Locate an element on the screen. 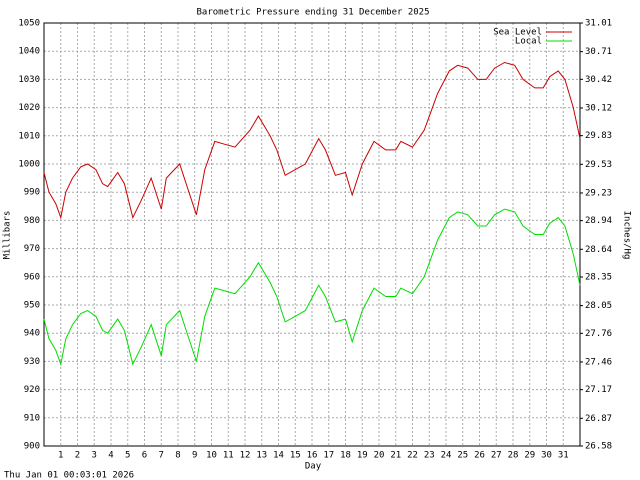 This screenshot has width=640, height=480. y2-tick-label: 27.76 is located at coordinates (598, 334).